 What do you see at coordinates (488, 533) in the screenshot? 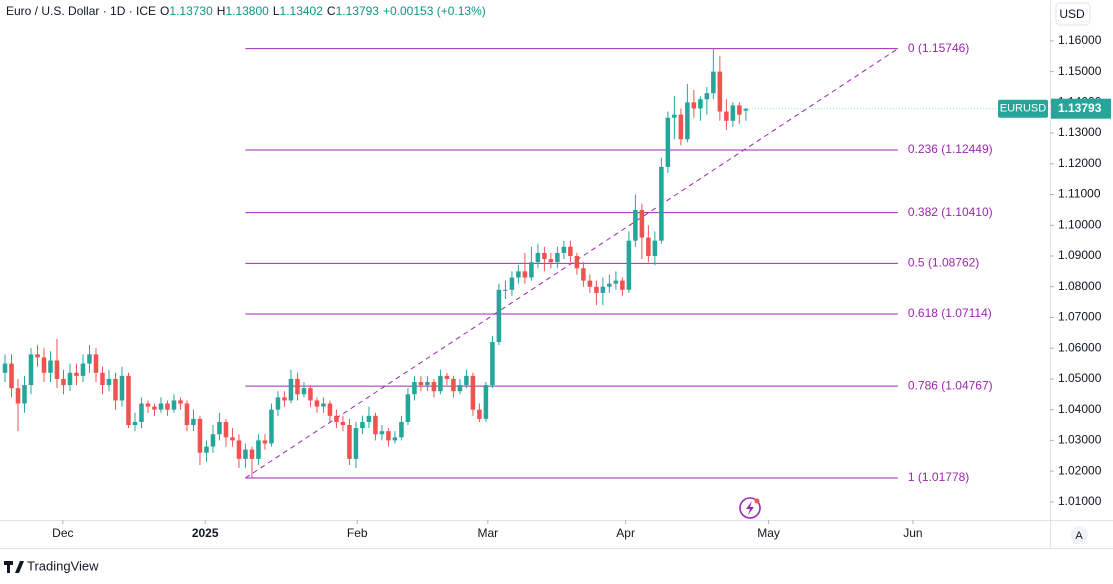
I see `x-tick-label: Mar` at bounding box center [488, 533].